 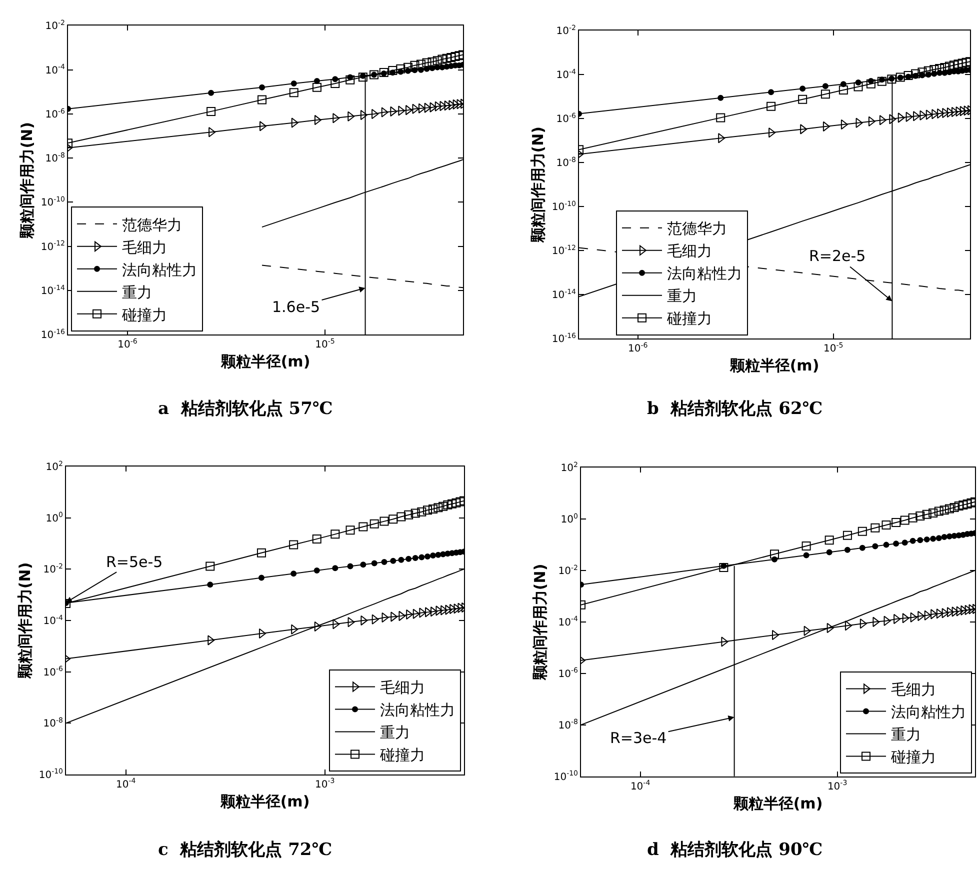 I want to click on text: d 粘结剂软化点 90℃, so click(x=735, y=850).